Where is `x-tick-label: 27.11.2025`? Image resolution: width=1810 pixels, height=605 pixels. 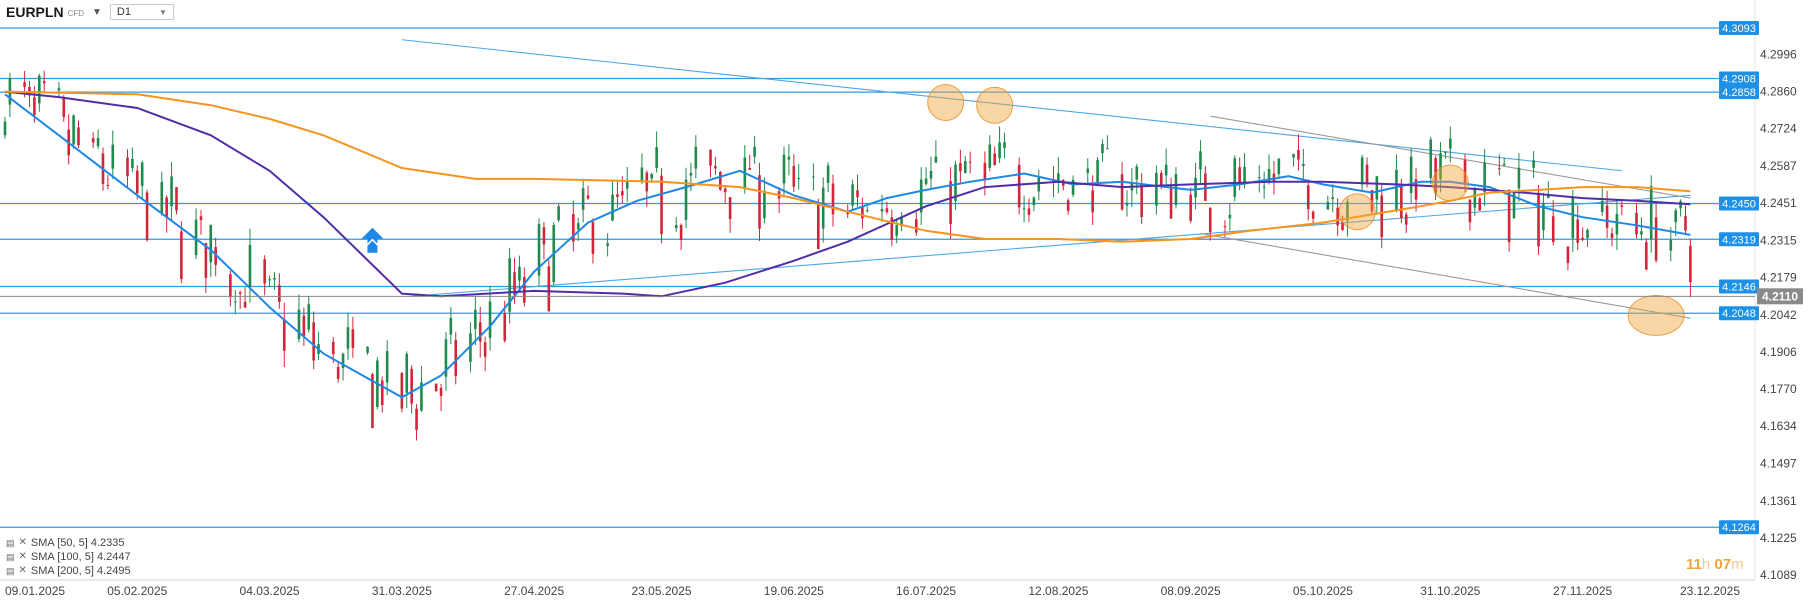
x-tick-label: 27.11.2025 is located at coordinates (1582, 591).